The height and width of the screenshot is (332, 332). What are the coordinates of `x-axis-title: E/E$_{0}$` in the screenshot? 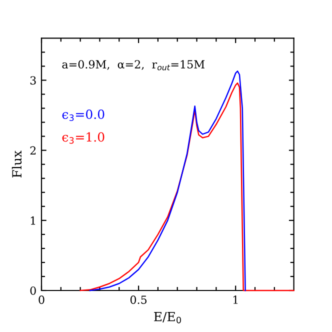 It's located at (167, 318).